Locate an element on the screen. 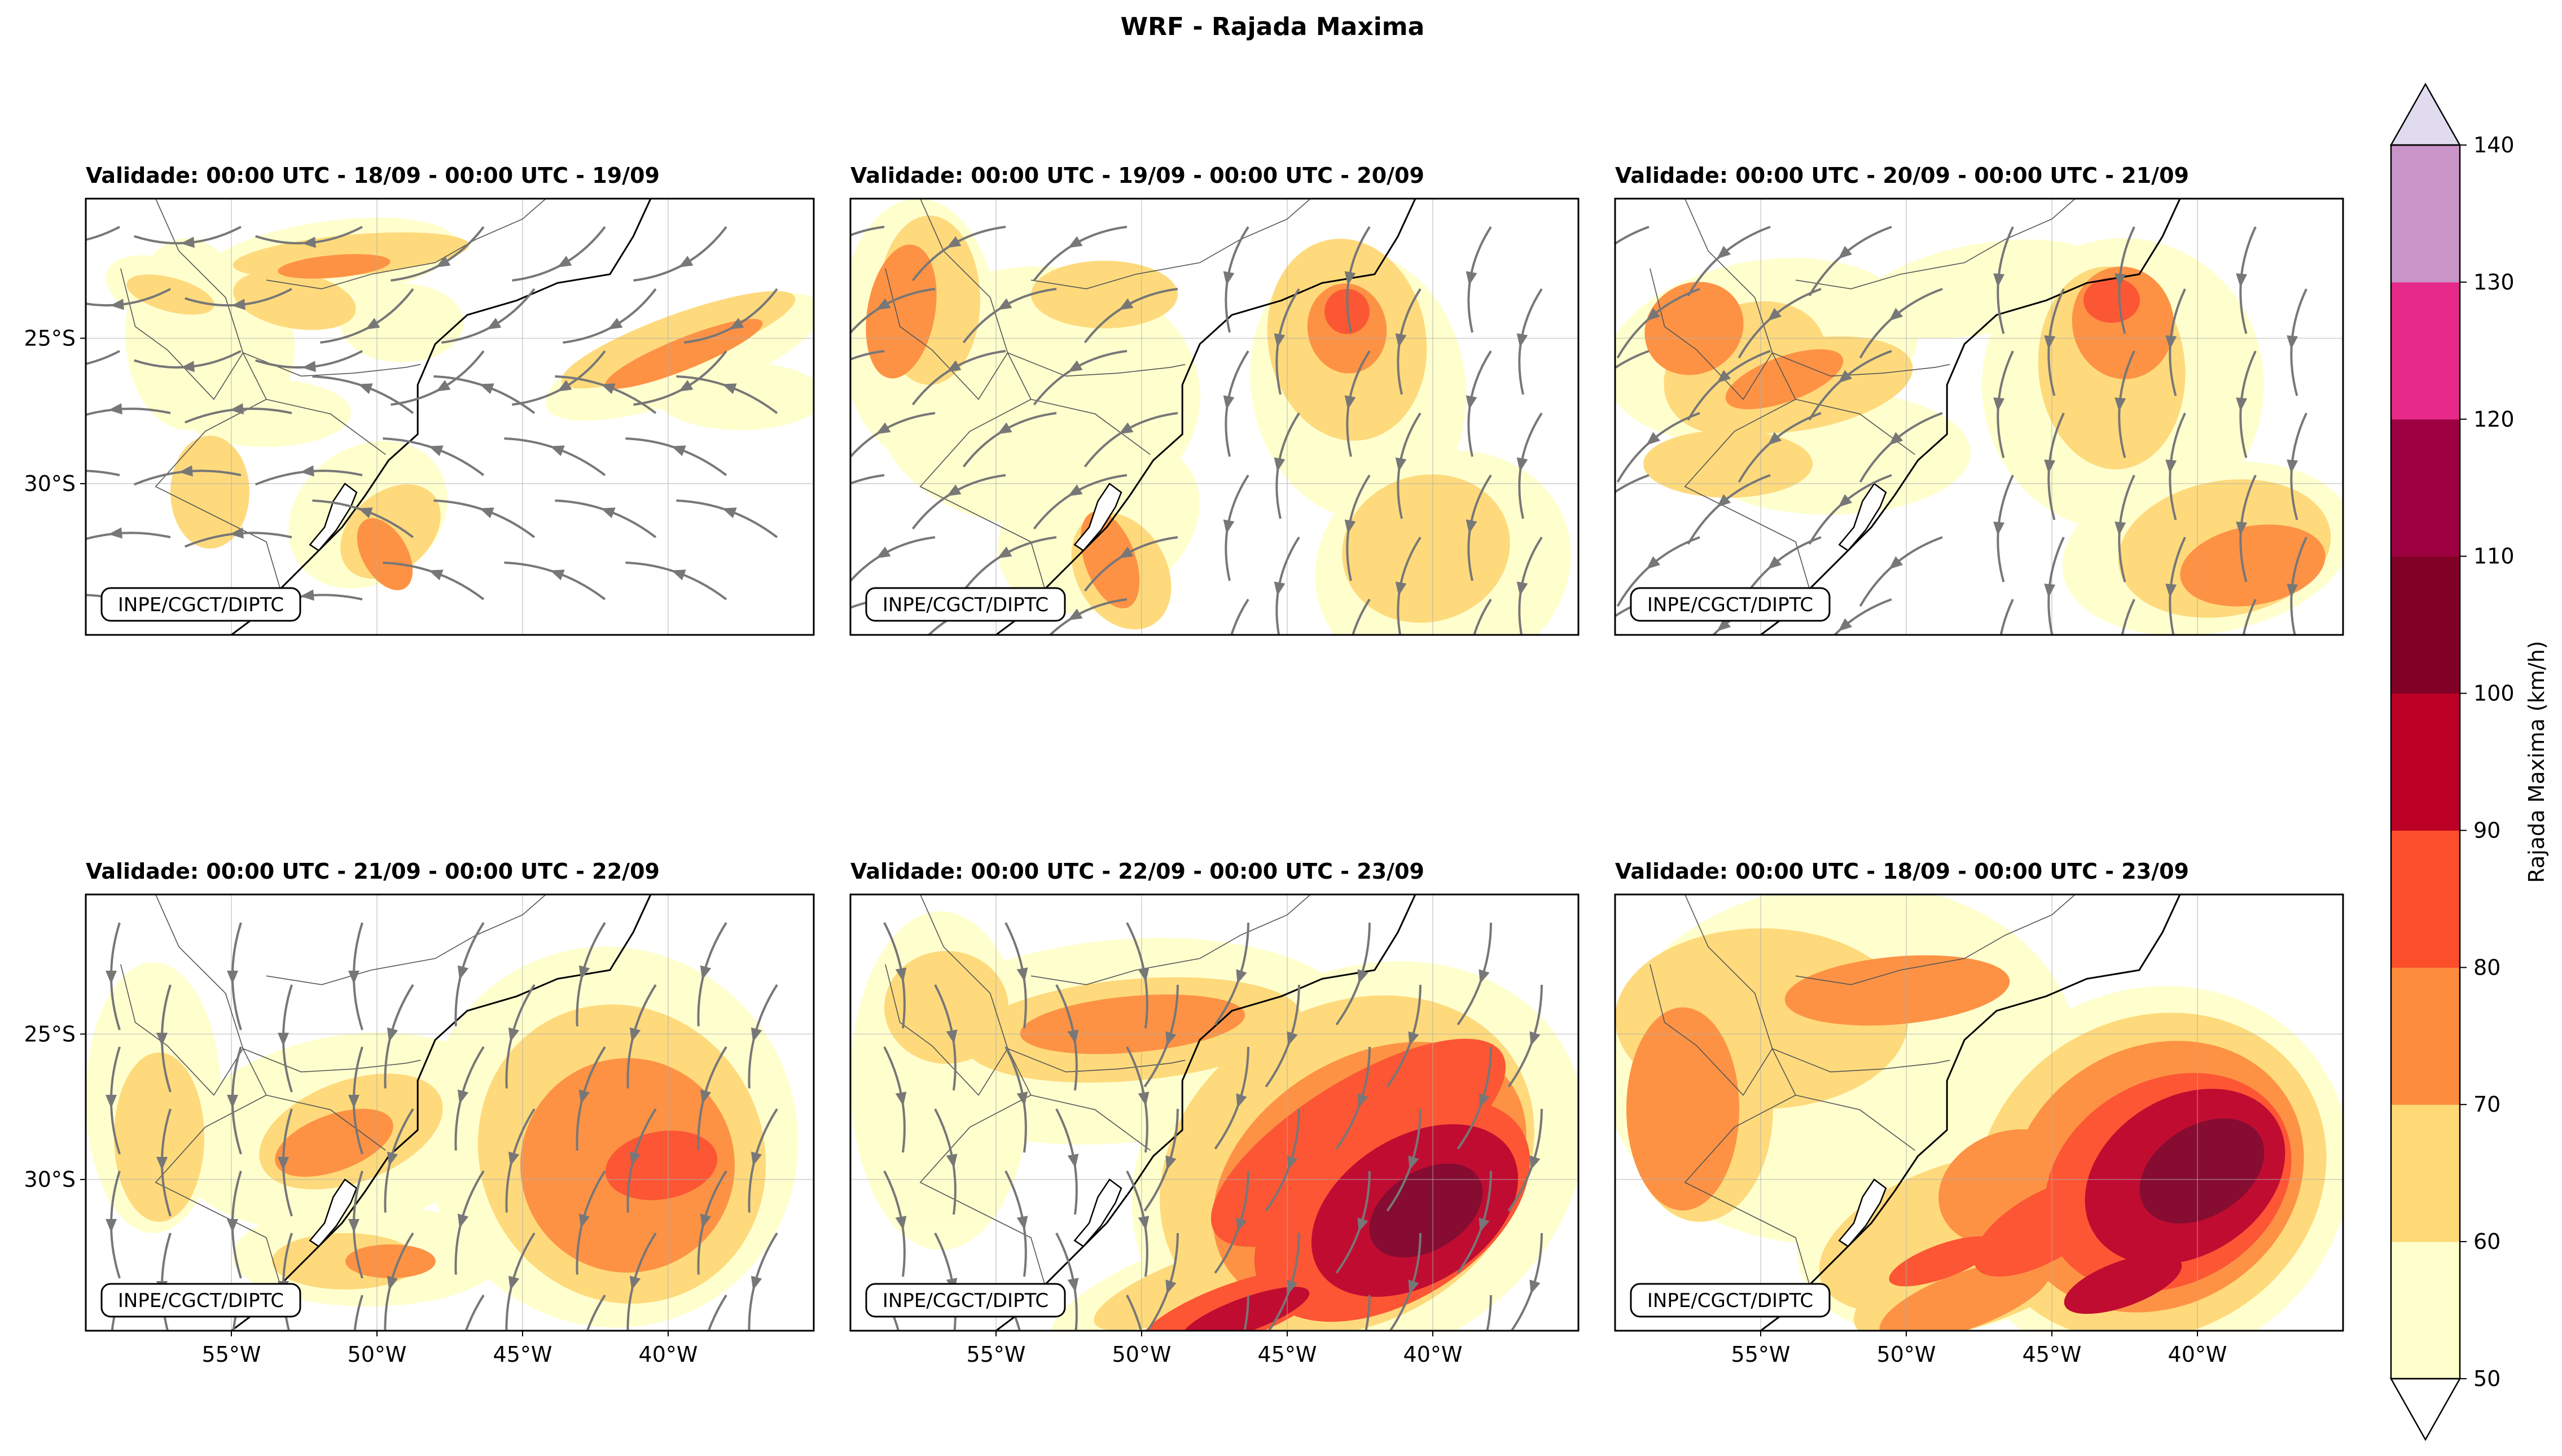  colorbar-extend-min is located at coordinates (2425, 1409).